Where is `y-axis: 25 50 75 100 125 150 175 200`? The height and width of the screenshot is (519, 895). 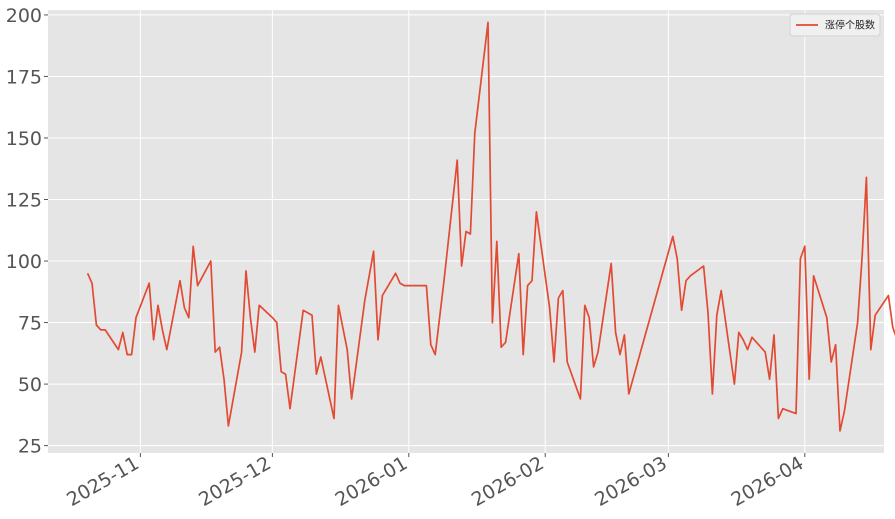
y-axis: 25 50 75 100 125 150 175 200 is located at coordinates (27, 231).